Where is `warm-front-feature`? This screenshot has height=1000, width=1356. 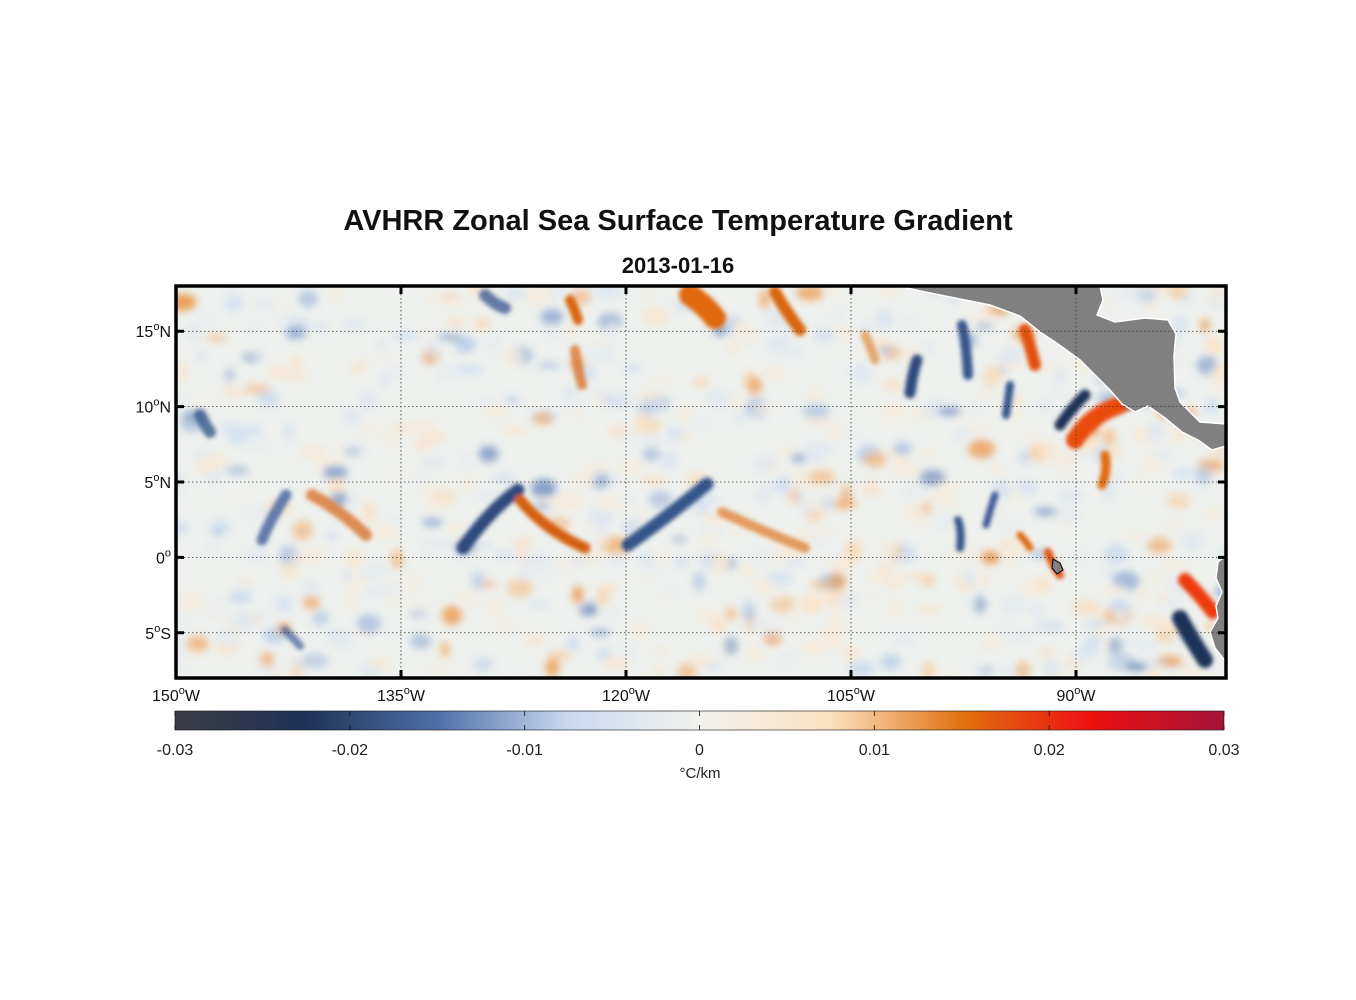 warm-front-feature is located at coordinates (702, 307).